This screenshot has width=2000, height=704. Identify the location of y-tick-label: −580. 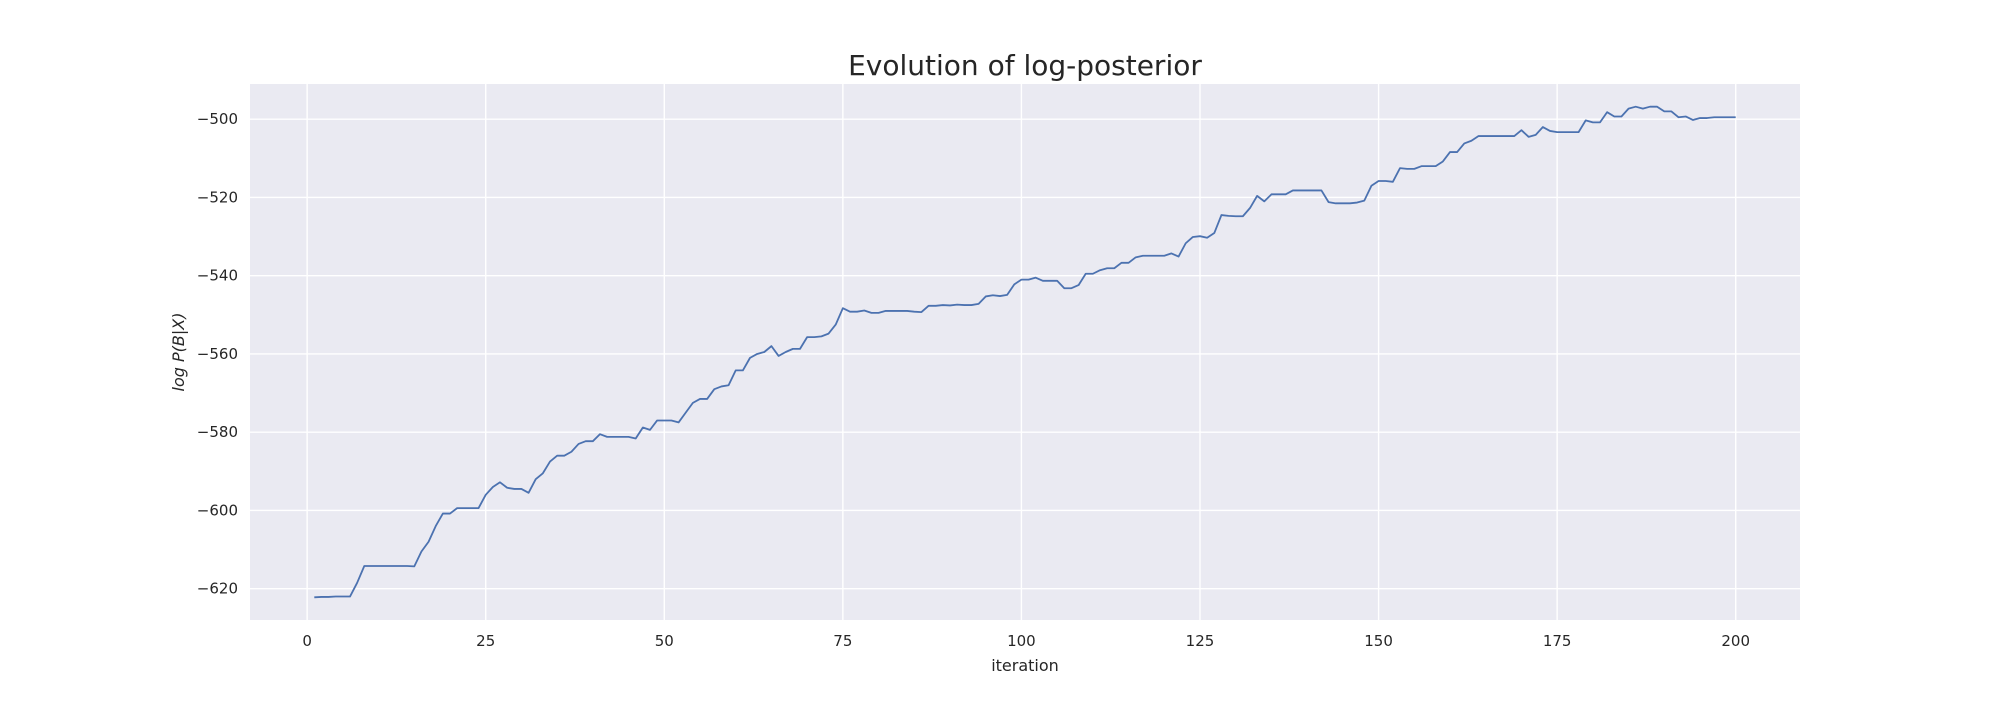
(217, 432).